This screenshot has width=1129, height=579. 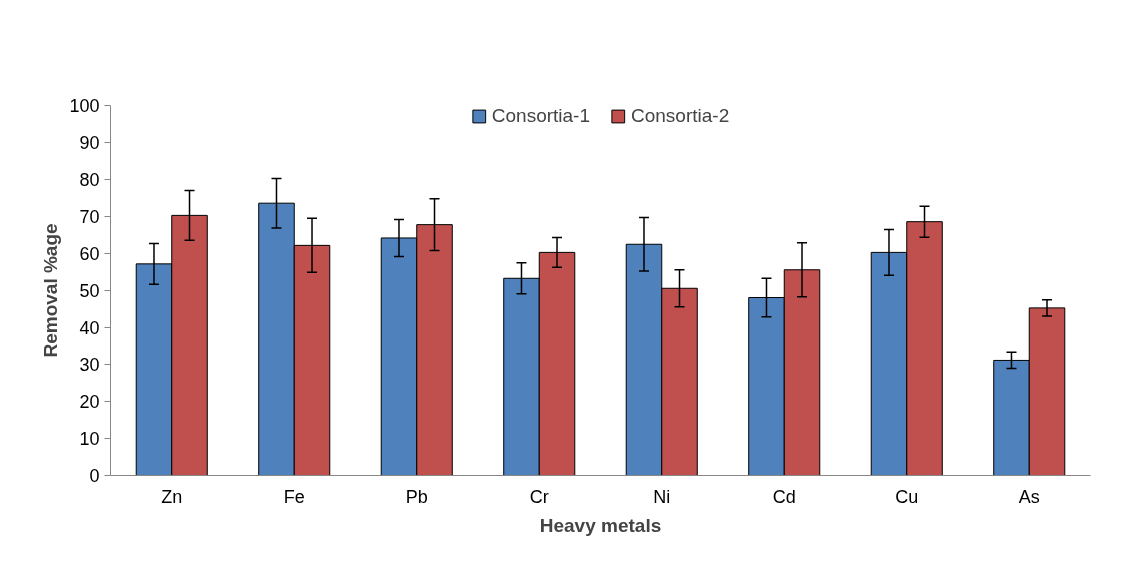 I want to click on y-tick-label: 40, so click(x=89, y=328).